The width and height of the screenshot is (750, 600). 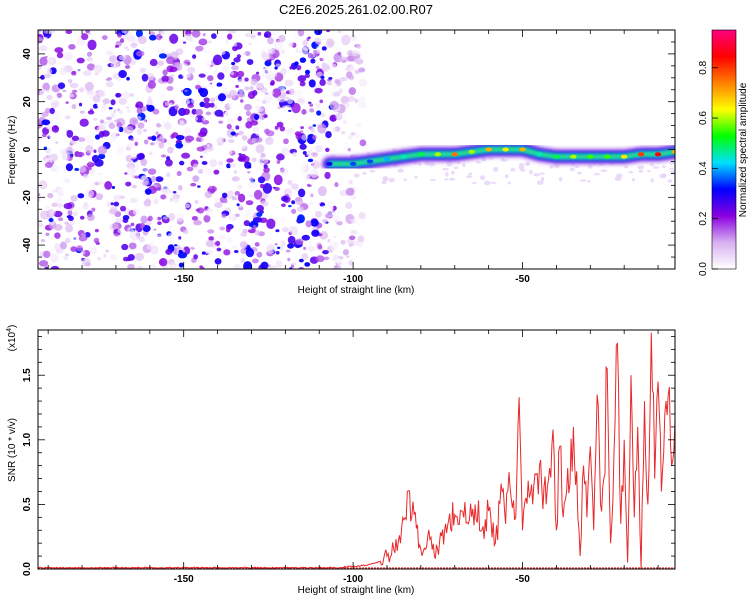 I want to click on colorbar-frame, so click(x=724, y=149).